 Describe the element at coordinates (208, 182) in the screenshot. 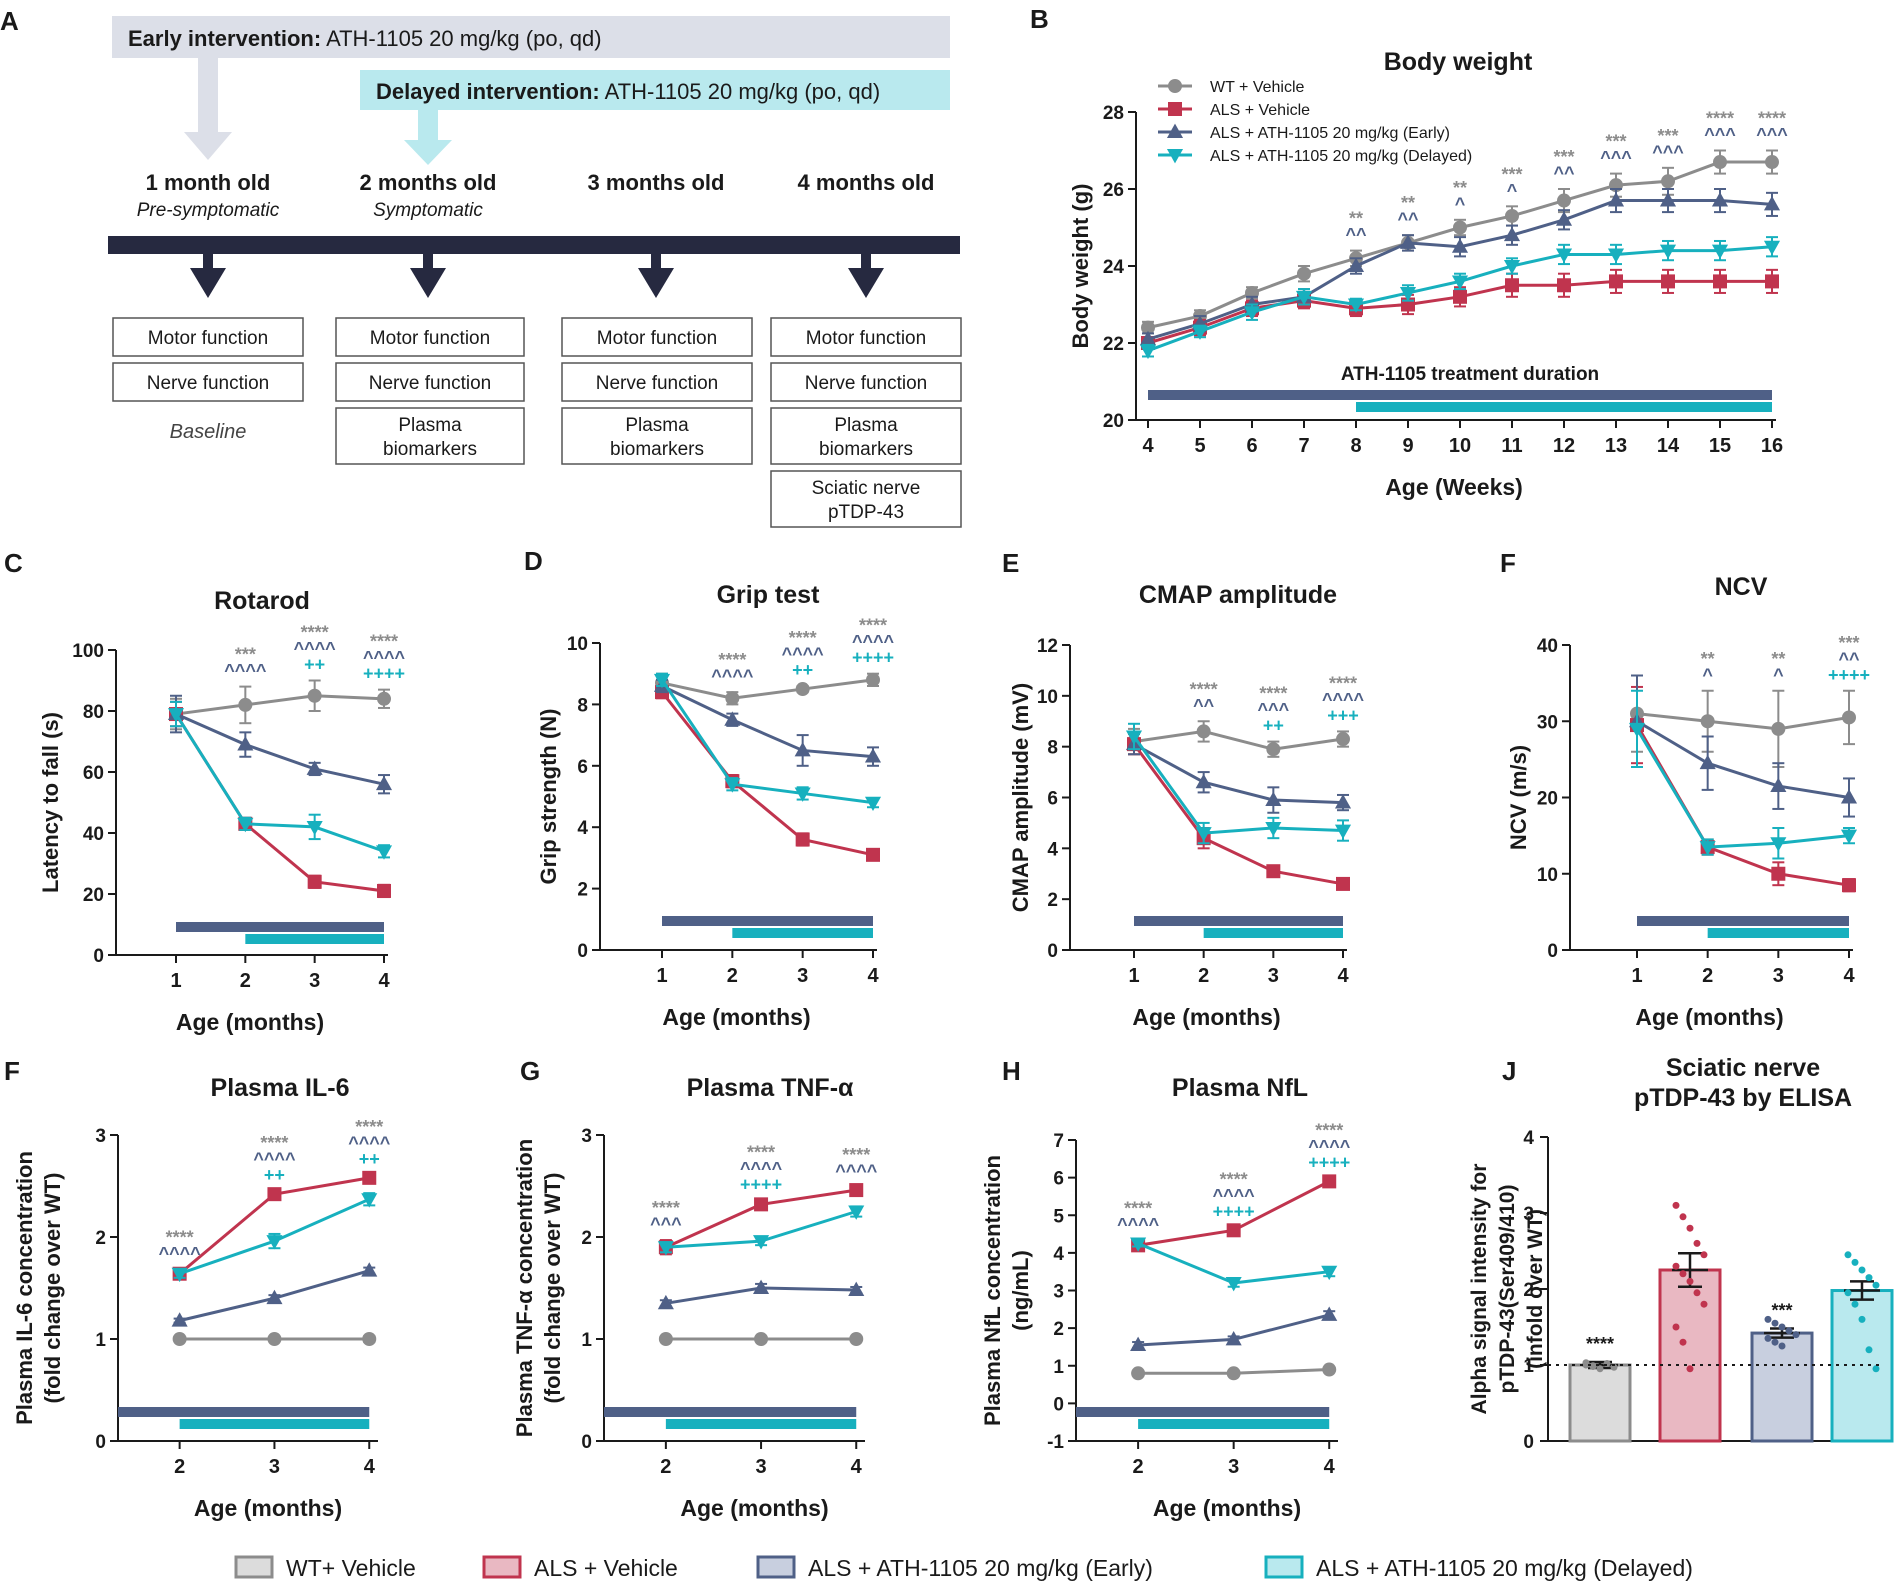

I see `timepoint-title: 1 month old` at that location.